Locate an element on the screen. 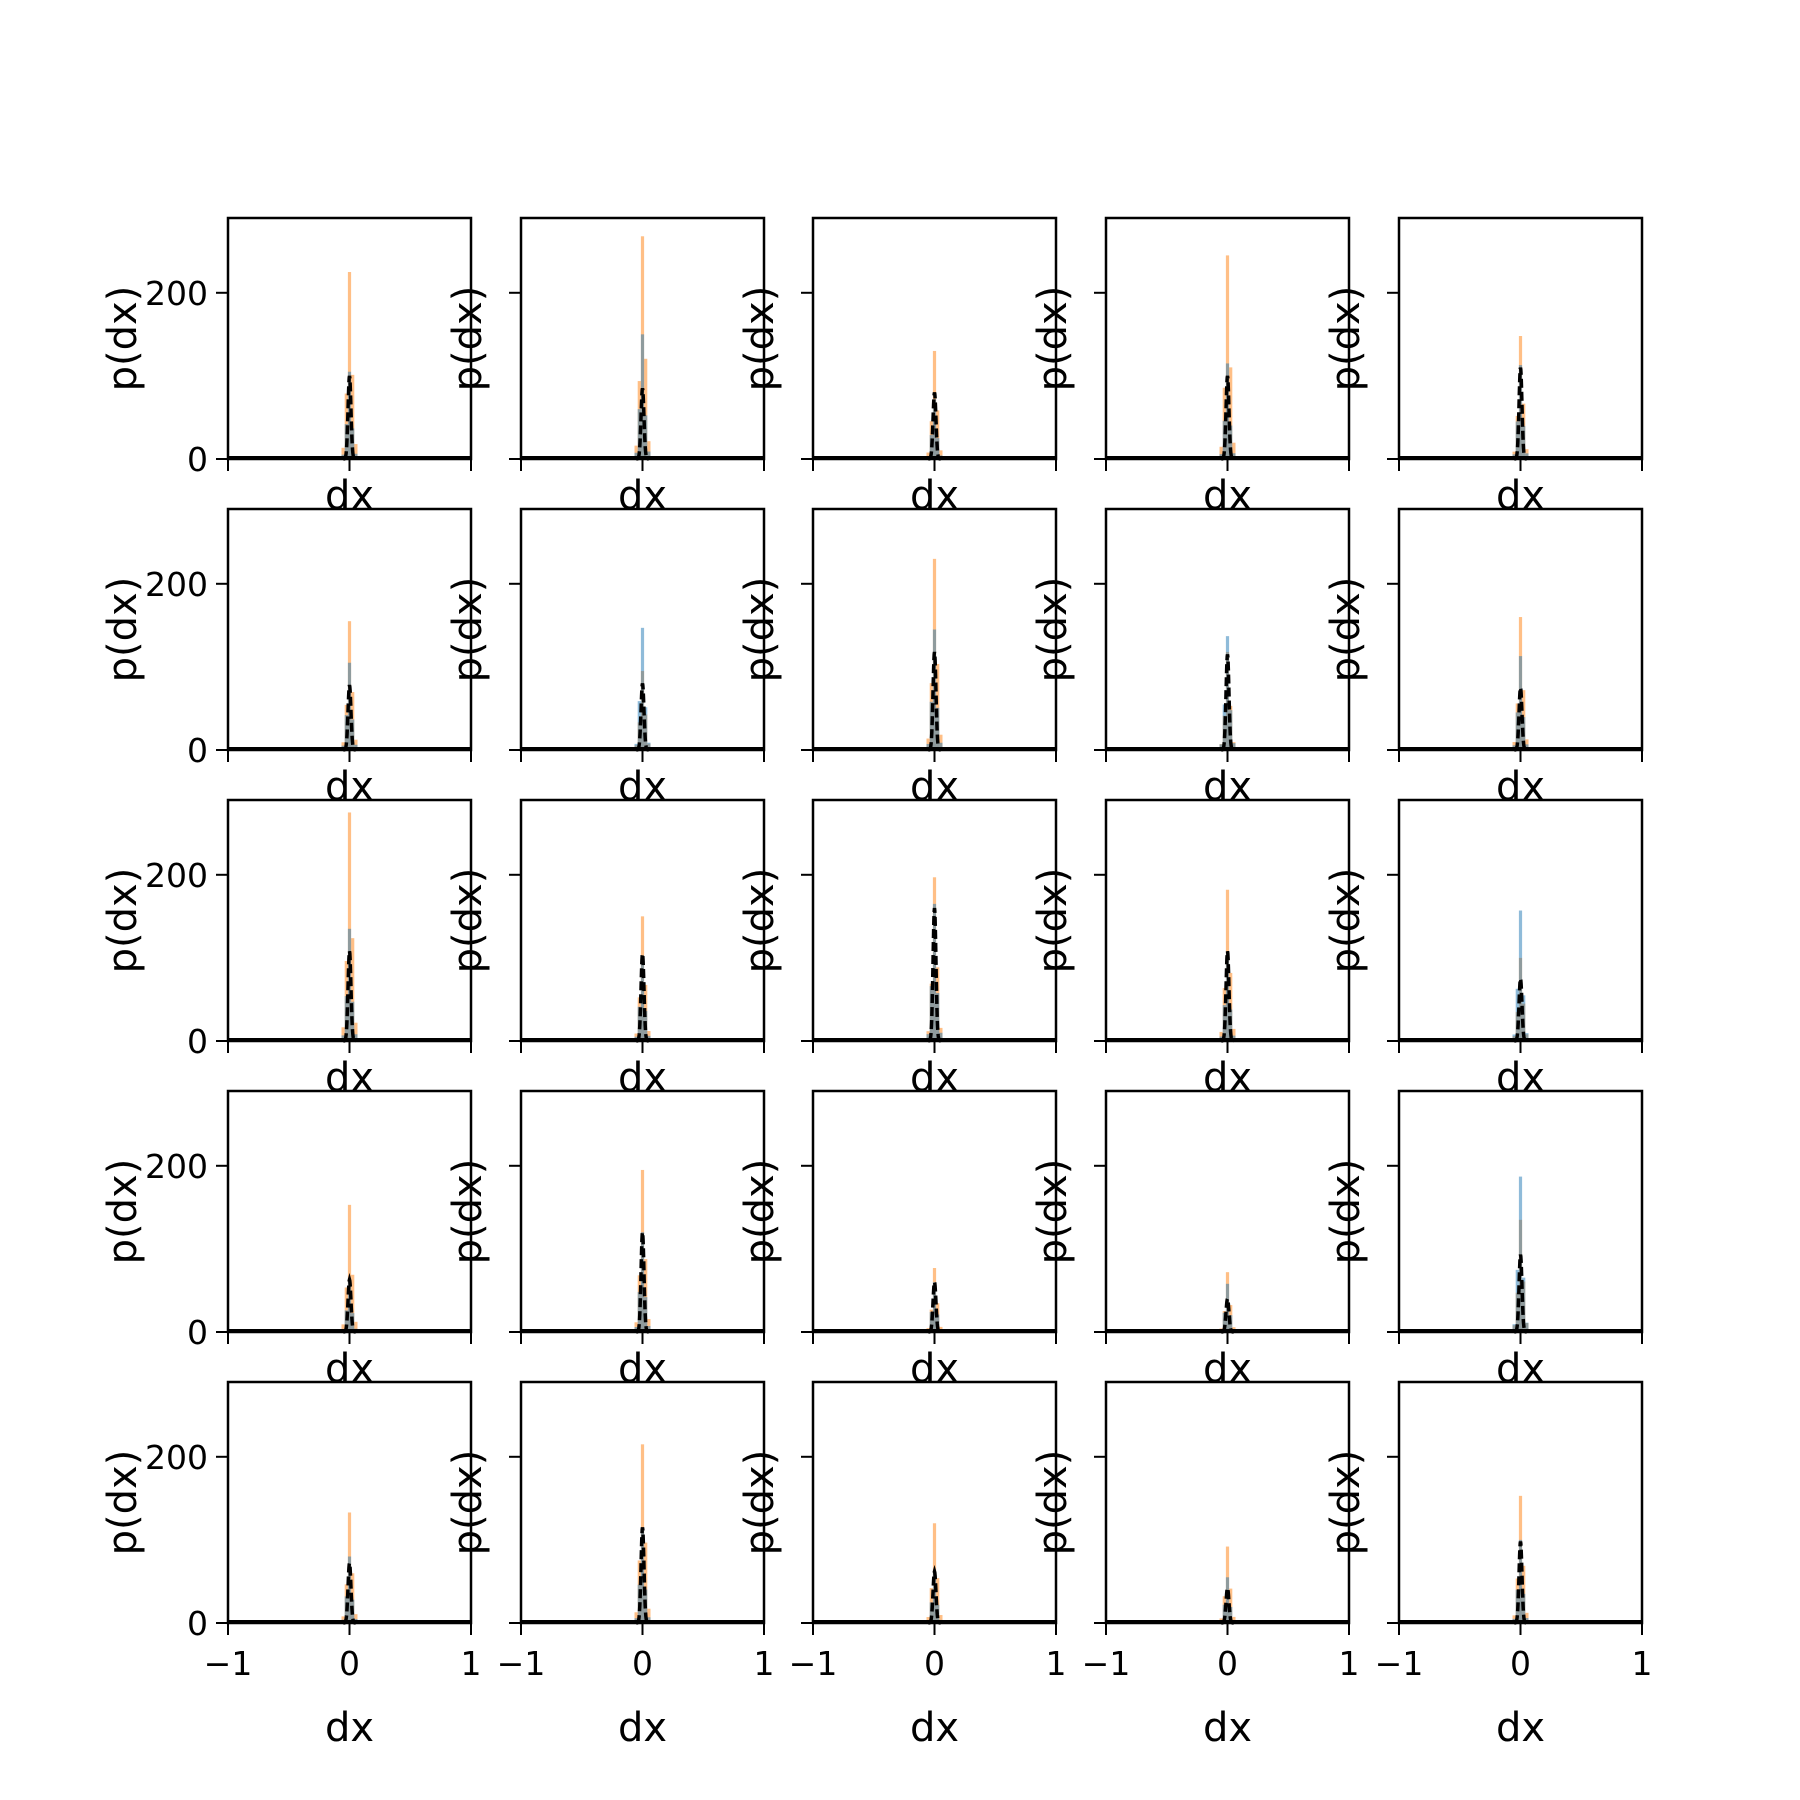  panel-3-1: 0 200 dx p(dx) is located at coordinates (286, 949).